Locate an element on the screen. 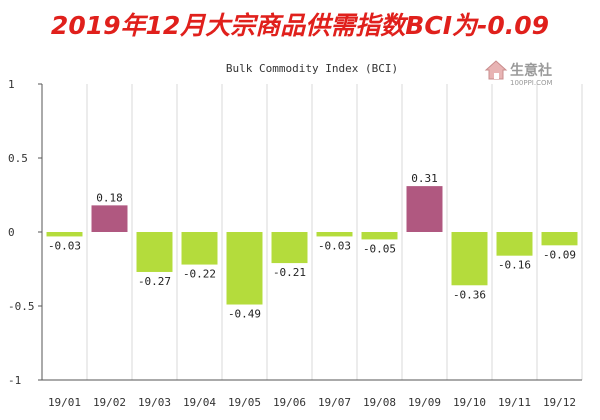  y-axis: 1 0.5 0 -0.5 -1 is located at coordinates (25, 232).